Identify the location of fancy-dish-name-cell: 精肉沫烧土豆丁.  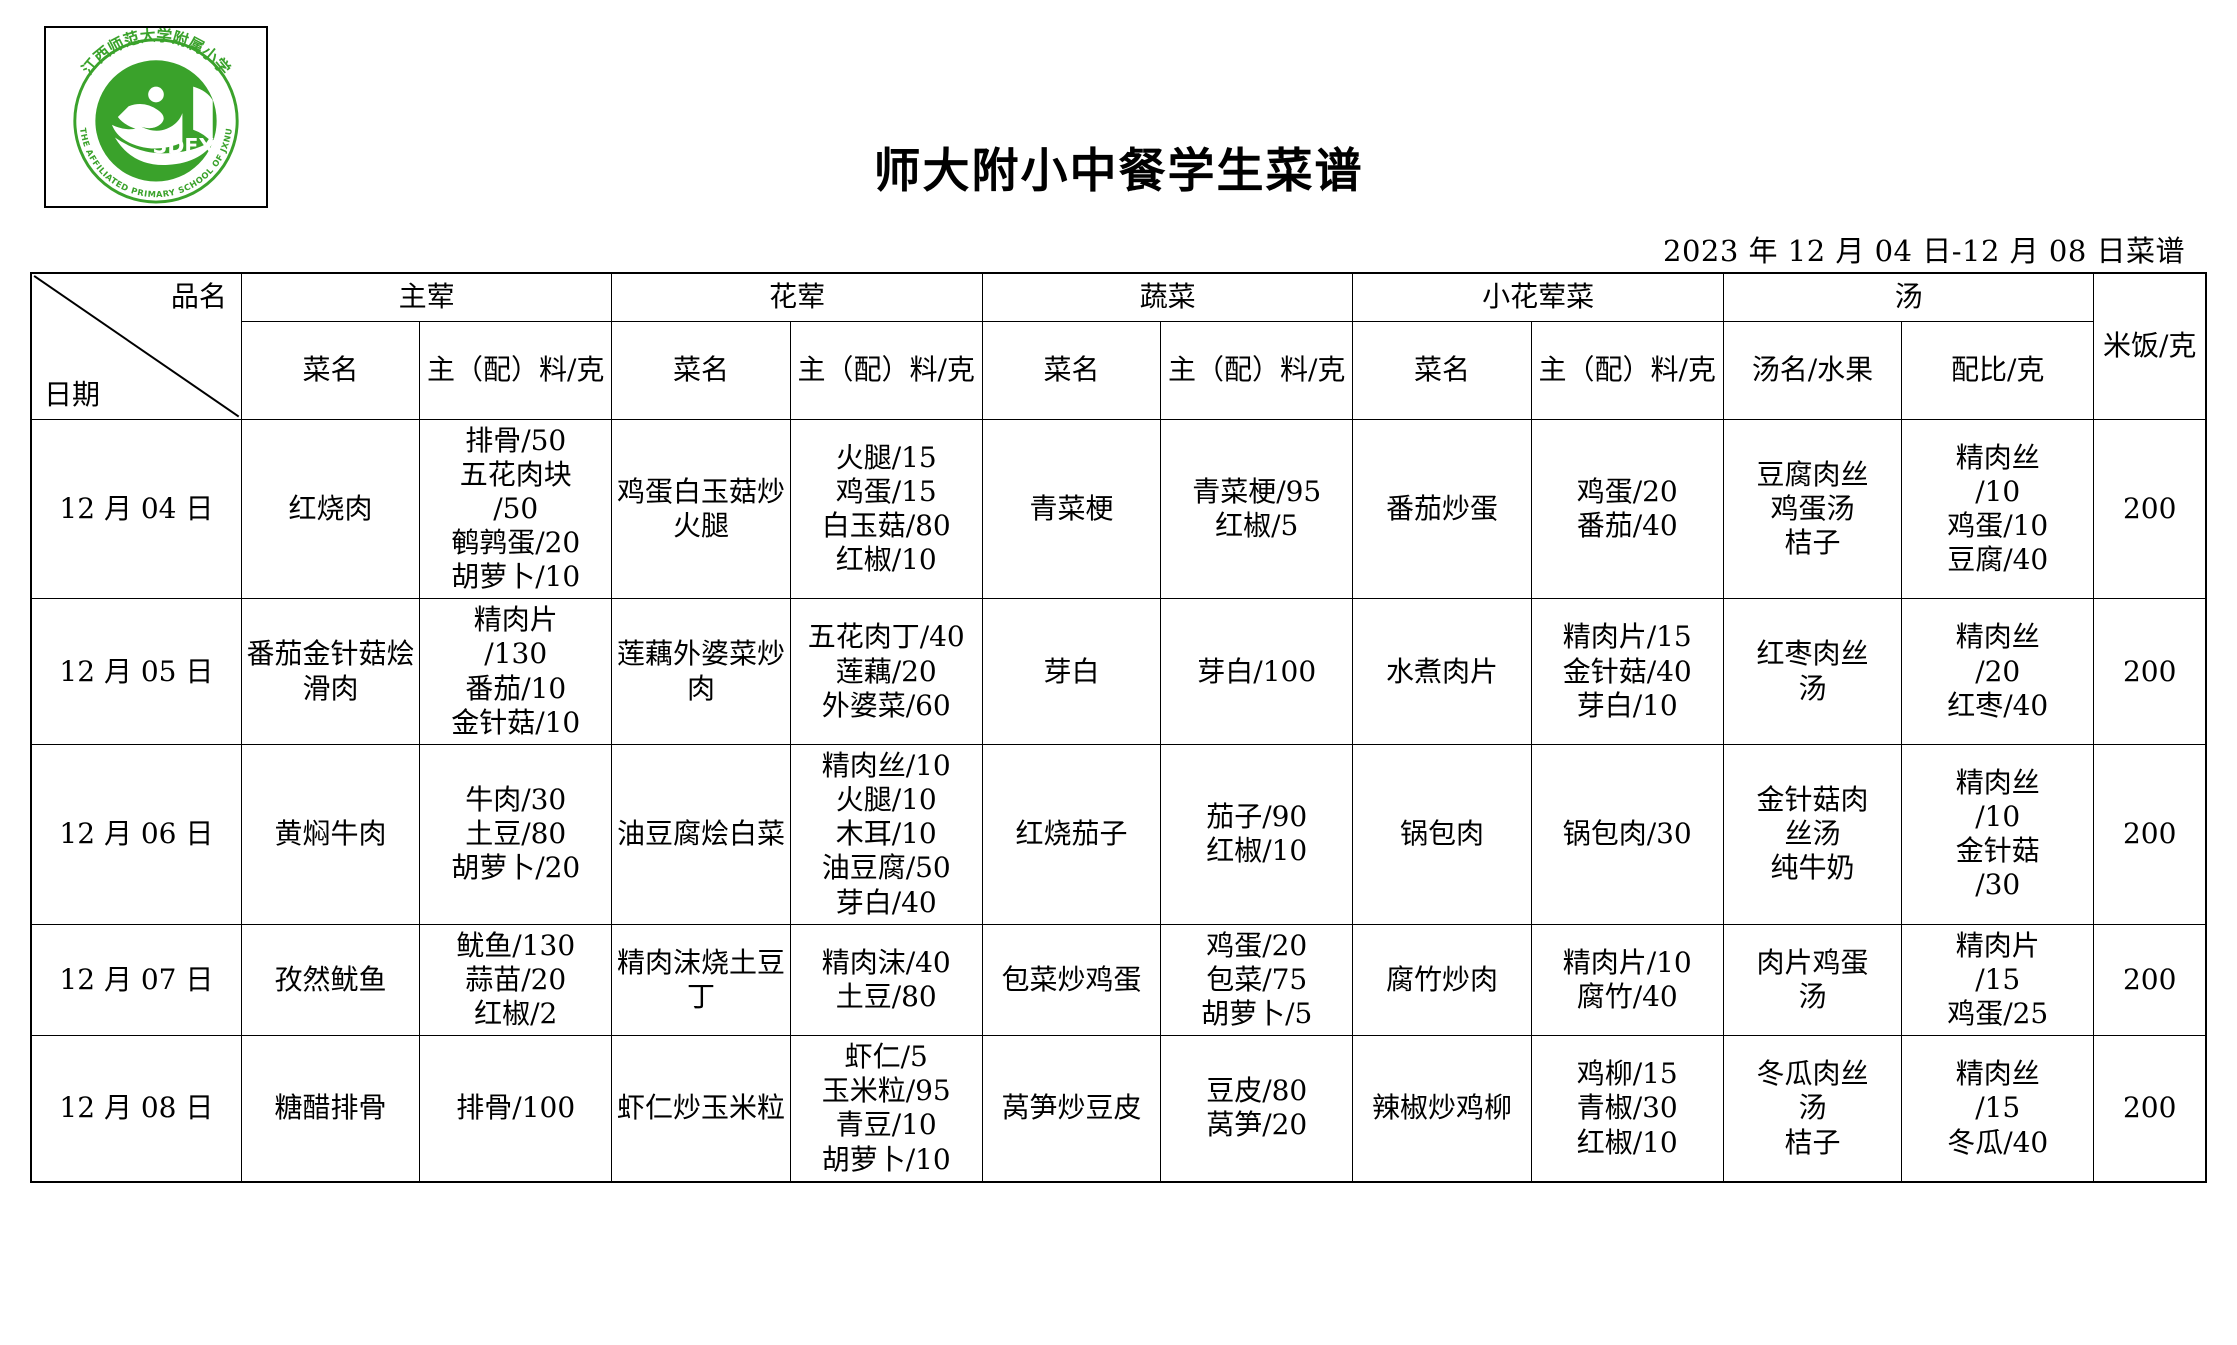
(701, 980).